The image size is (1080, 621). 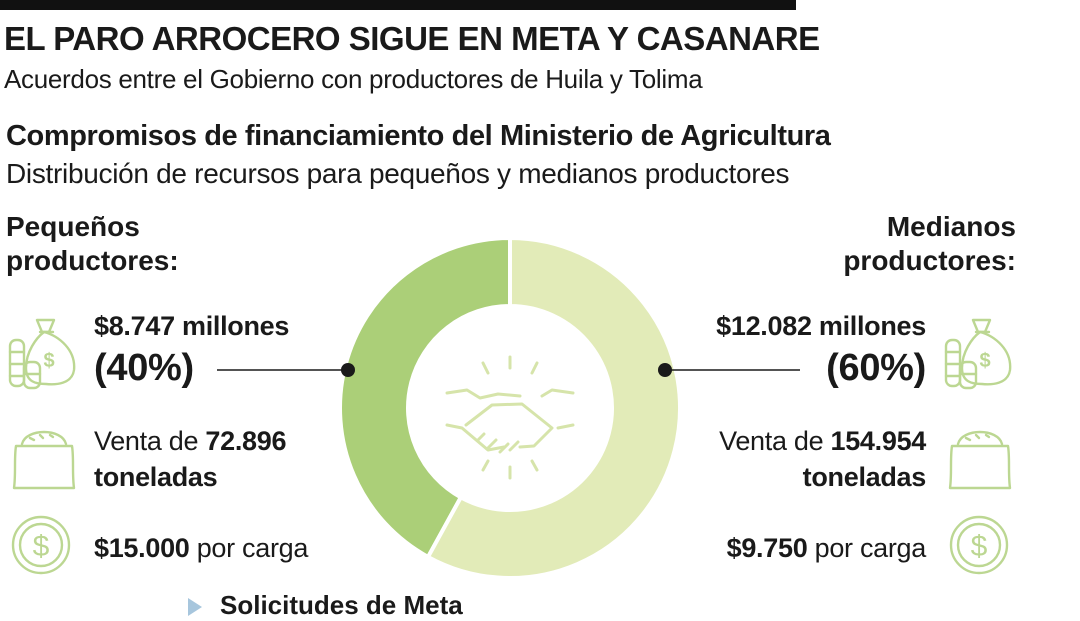 What do you see at coordinates (146, 441) in the screenshot?
I see `sales-small-prefix: Venta de` at bounding box center [146, 441].